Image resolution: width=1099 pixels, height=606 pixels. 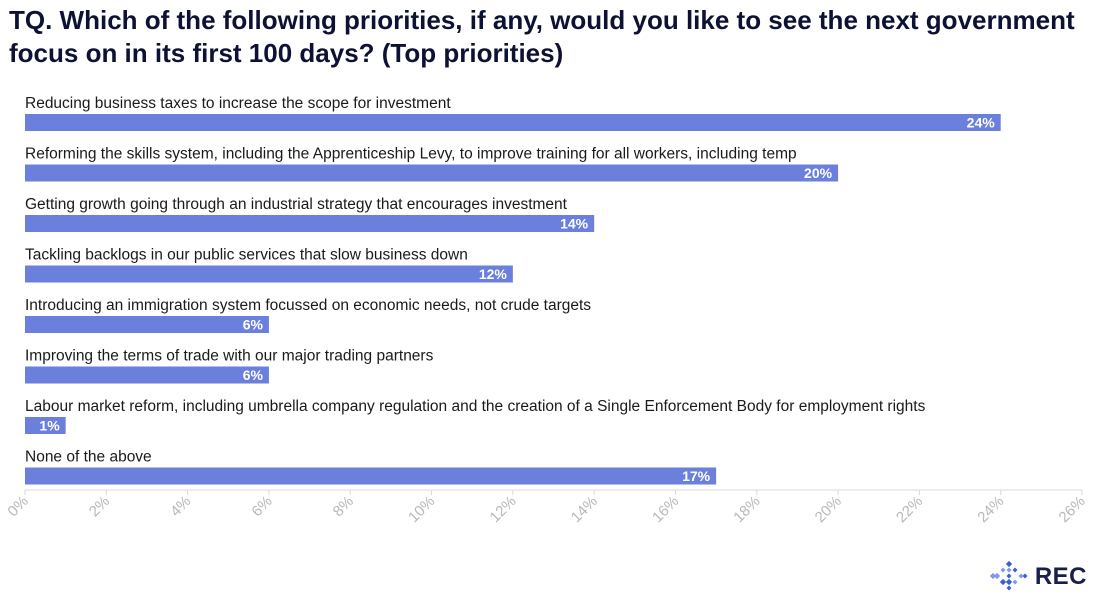 I want to click on rec-logo: REC, so click(x=1038, y=577).